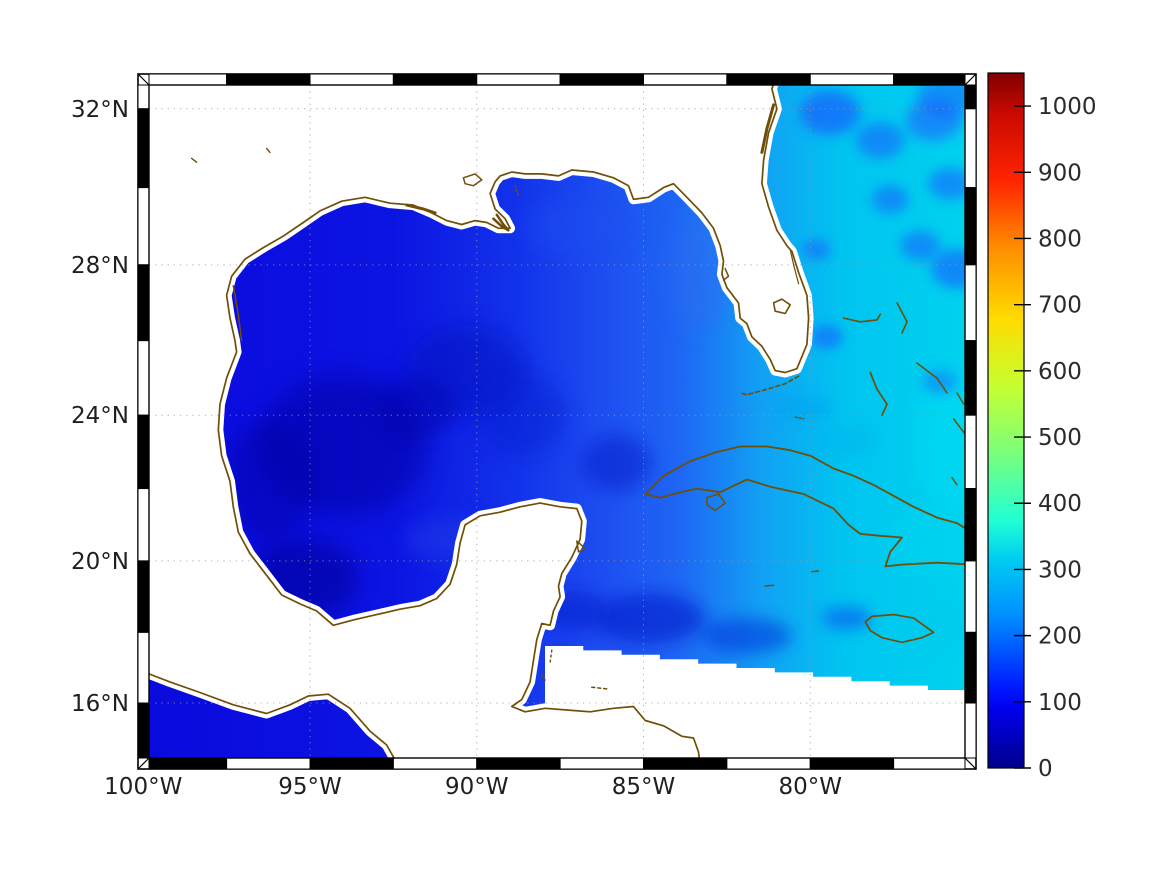 The height and width of the screenshot is (875, 1167). I want to click on lat-tick-label: 28°N, so click(100, 266).